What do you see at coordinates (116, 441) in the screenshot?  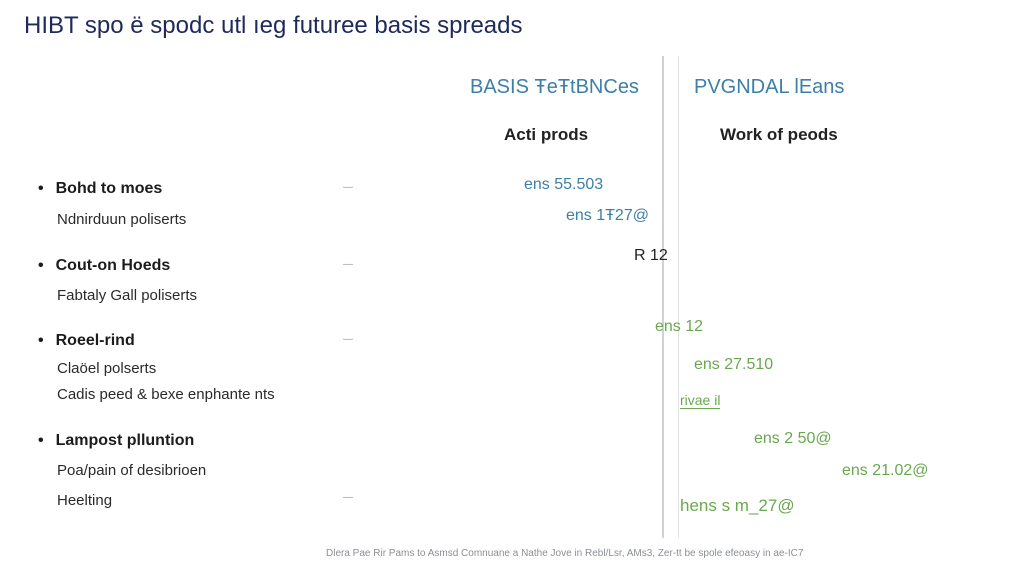 I see `section-head-4: Lampost plluntion` at bounding box center [116, 441].